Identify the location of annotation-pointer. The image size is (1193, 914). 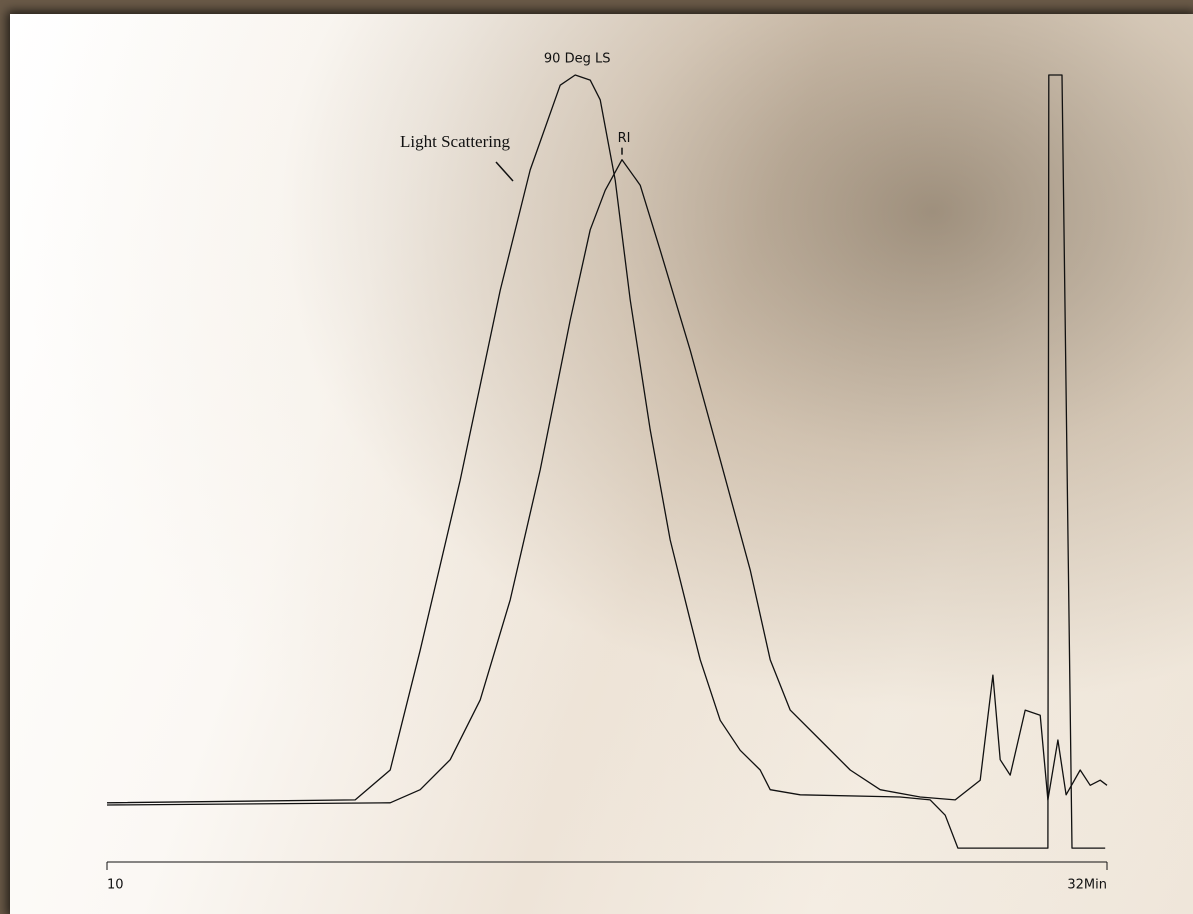
(504, 171).